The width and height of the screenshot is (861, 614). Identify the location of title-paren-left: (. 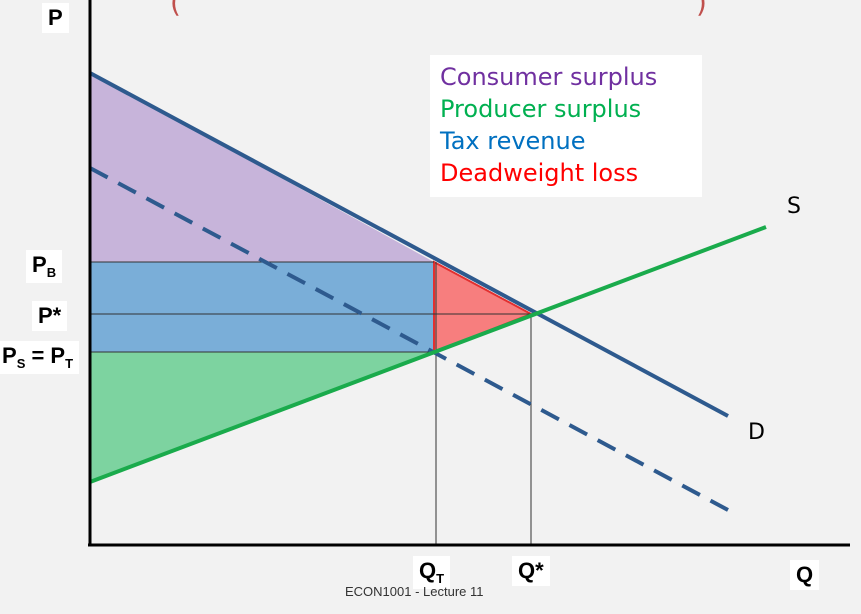
(175, 9).